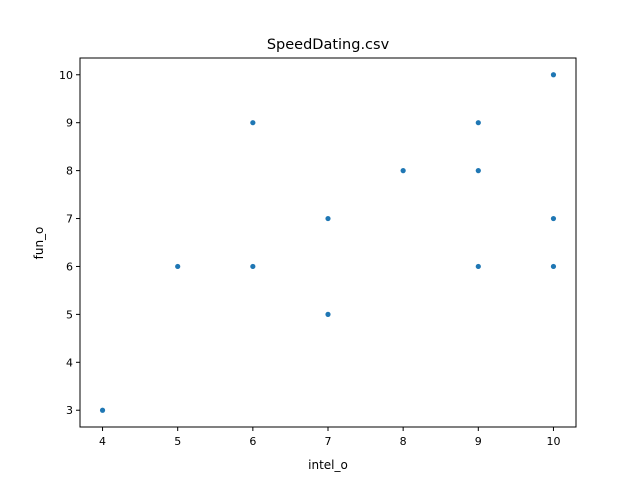 The width and height of the screenshot is (640, 484). Describe the element at coordinates (69, 123) in the screenshot. I see `y-tick-label: 9` at that location.